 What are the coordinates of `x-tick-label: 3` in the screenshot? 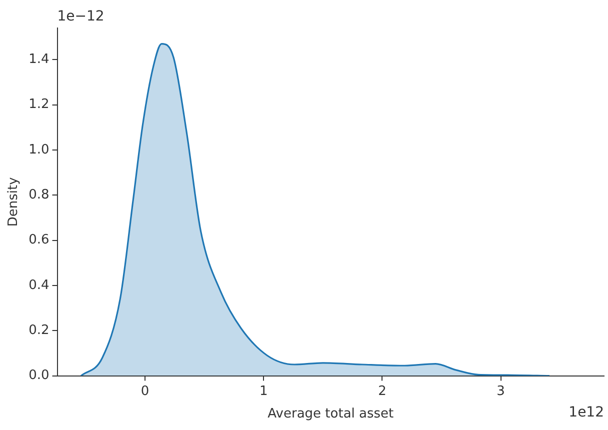 It's located at (500, 391).